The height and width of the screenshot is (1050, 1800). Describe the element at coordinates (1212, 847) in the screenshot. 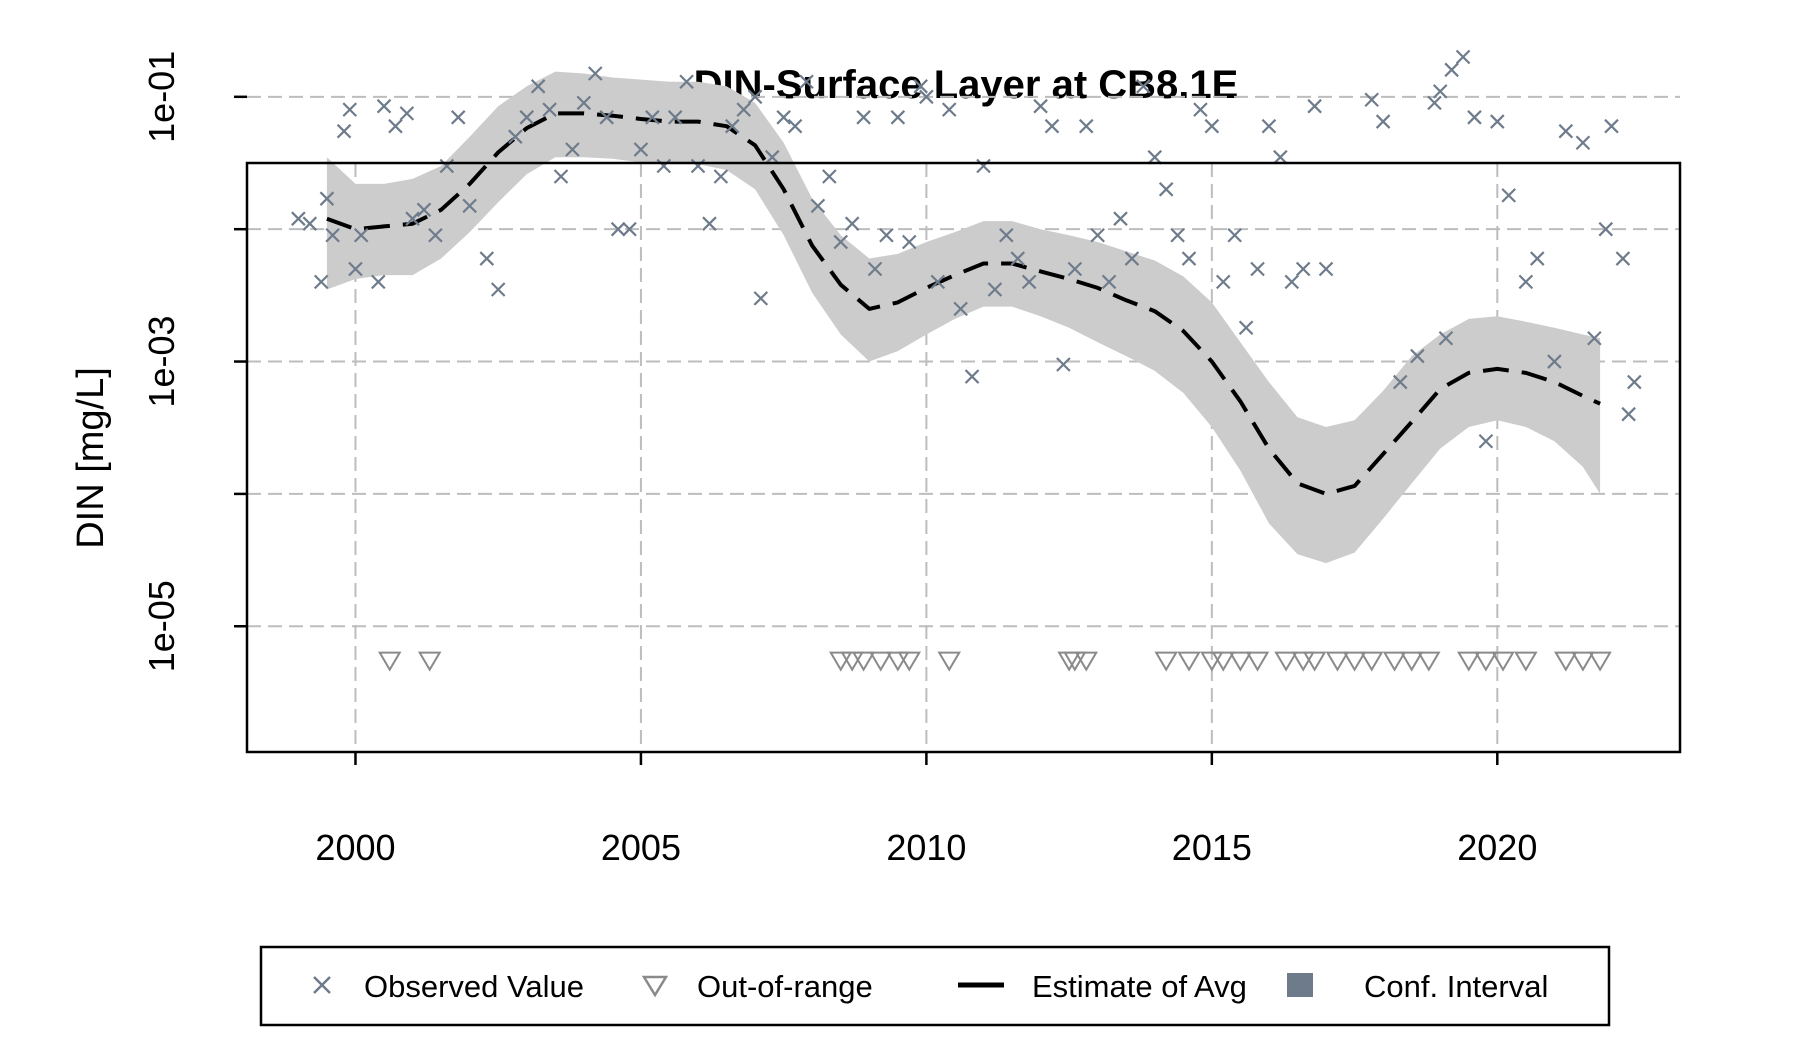

I see `x-tick-label: 2015` at that location.